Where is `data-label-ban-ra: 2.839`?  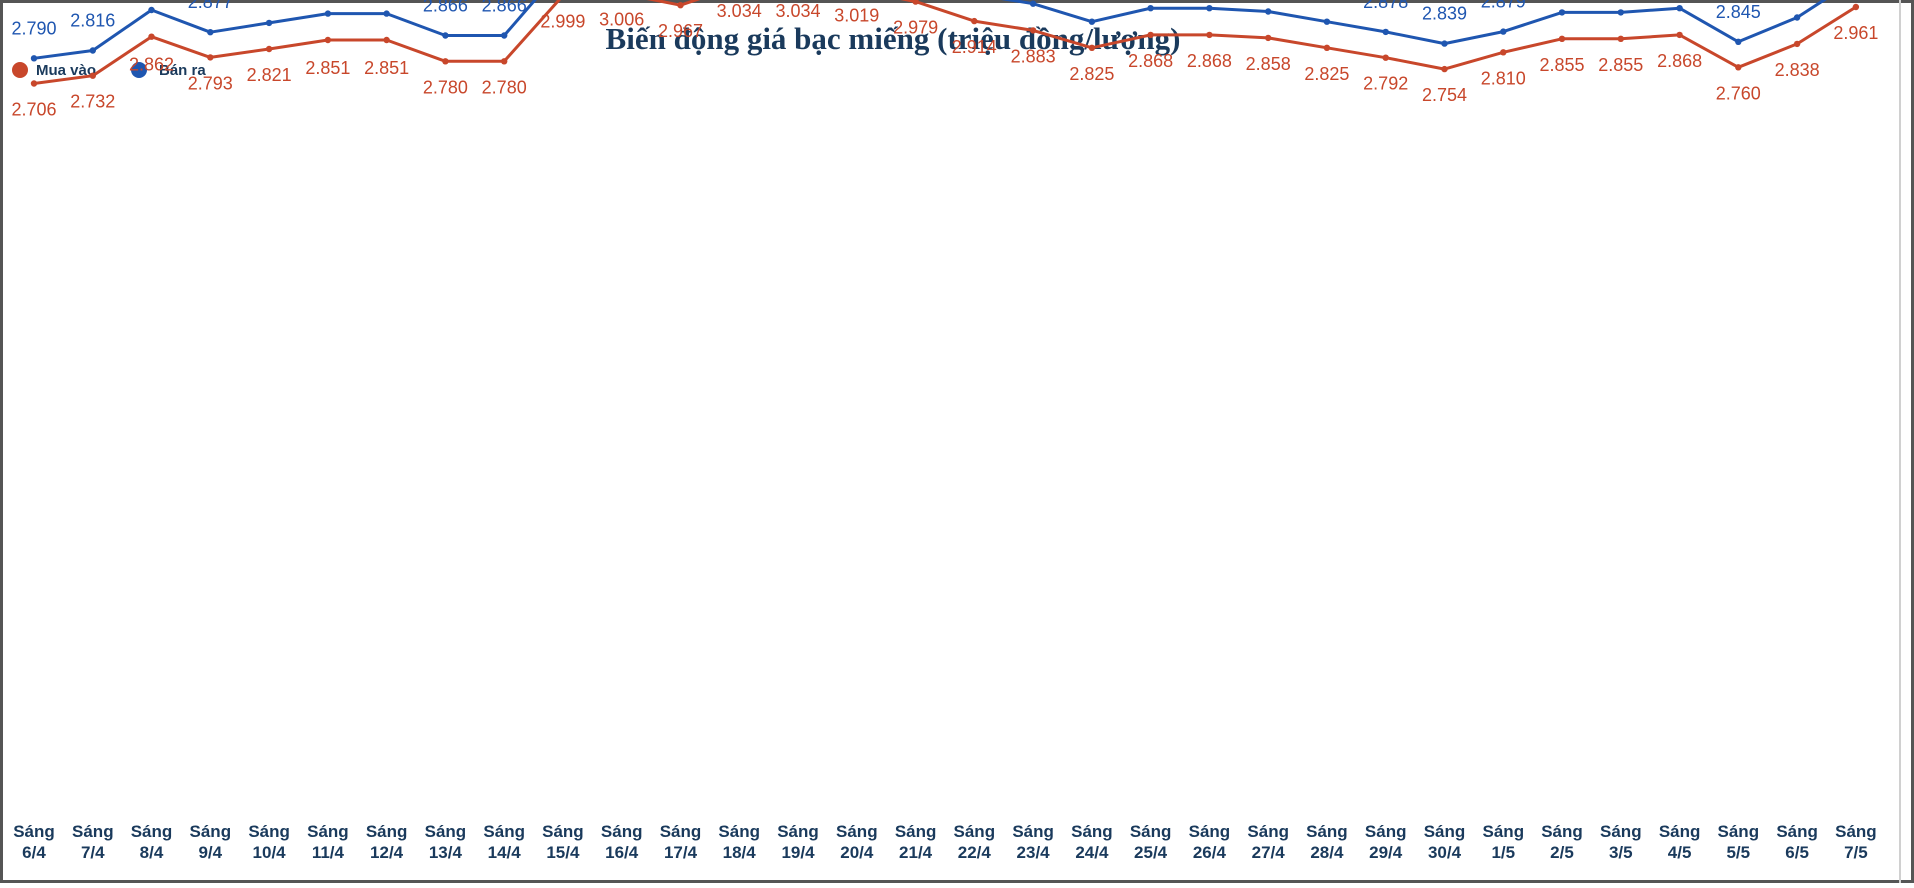 data-label-ban-ra: 2.839 is located at coordinates (1444, 14).